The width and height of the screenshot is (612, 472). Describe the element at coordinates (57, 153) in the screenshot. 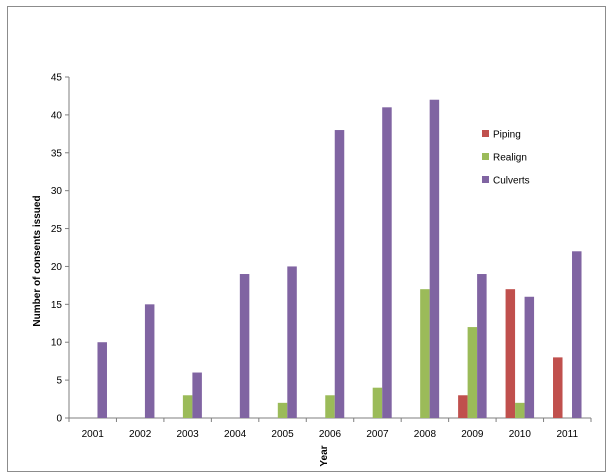

I see `y-tick-label: 35` at that location.